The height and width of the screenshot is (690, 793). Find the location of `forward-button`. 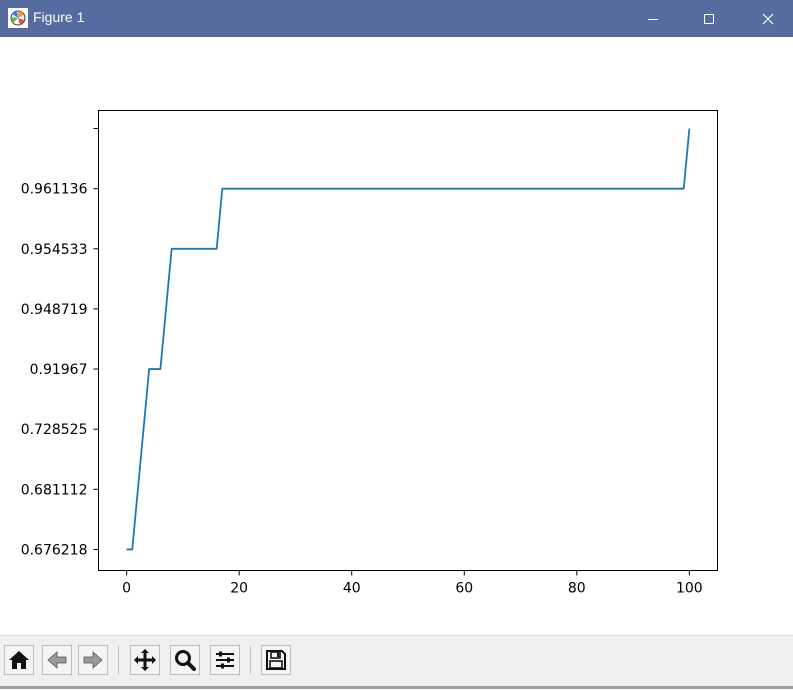

forward-button is located at coordinates (93, 660).